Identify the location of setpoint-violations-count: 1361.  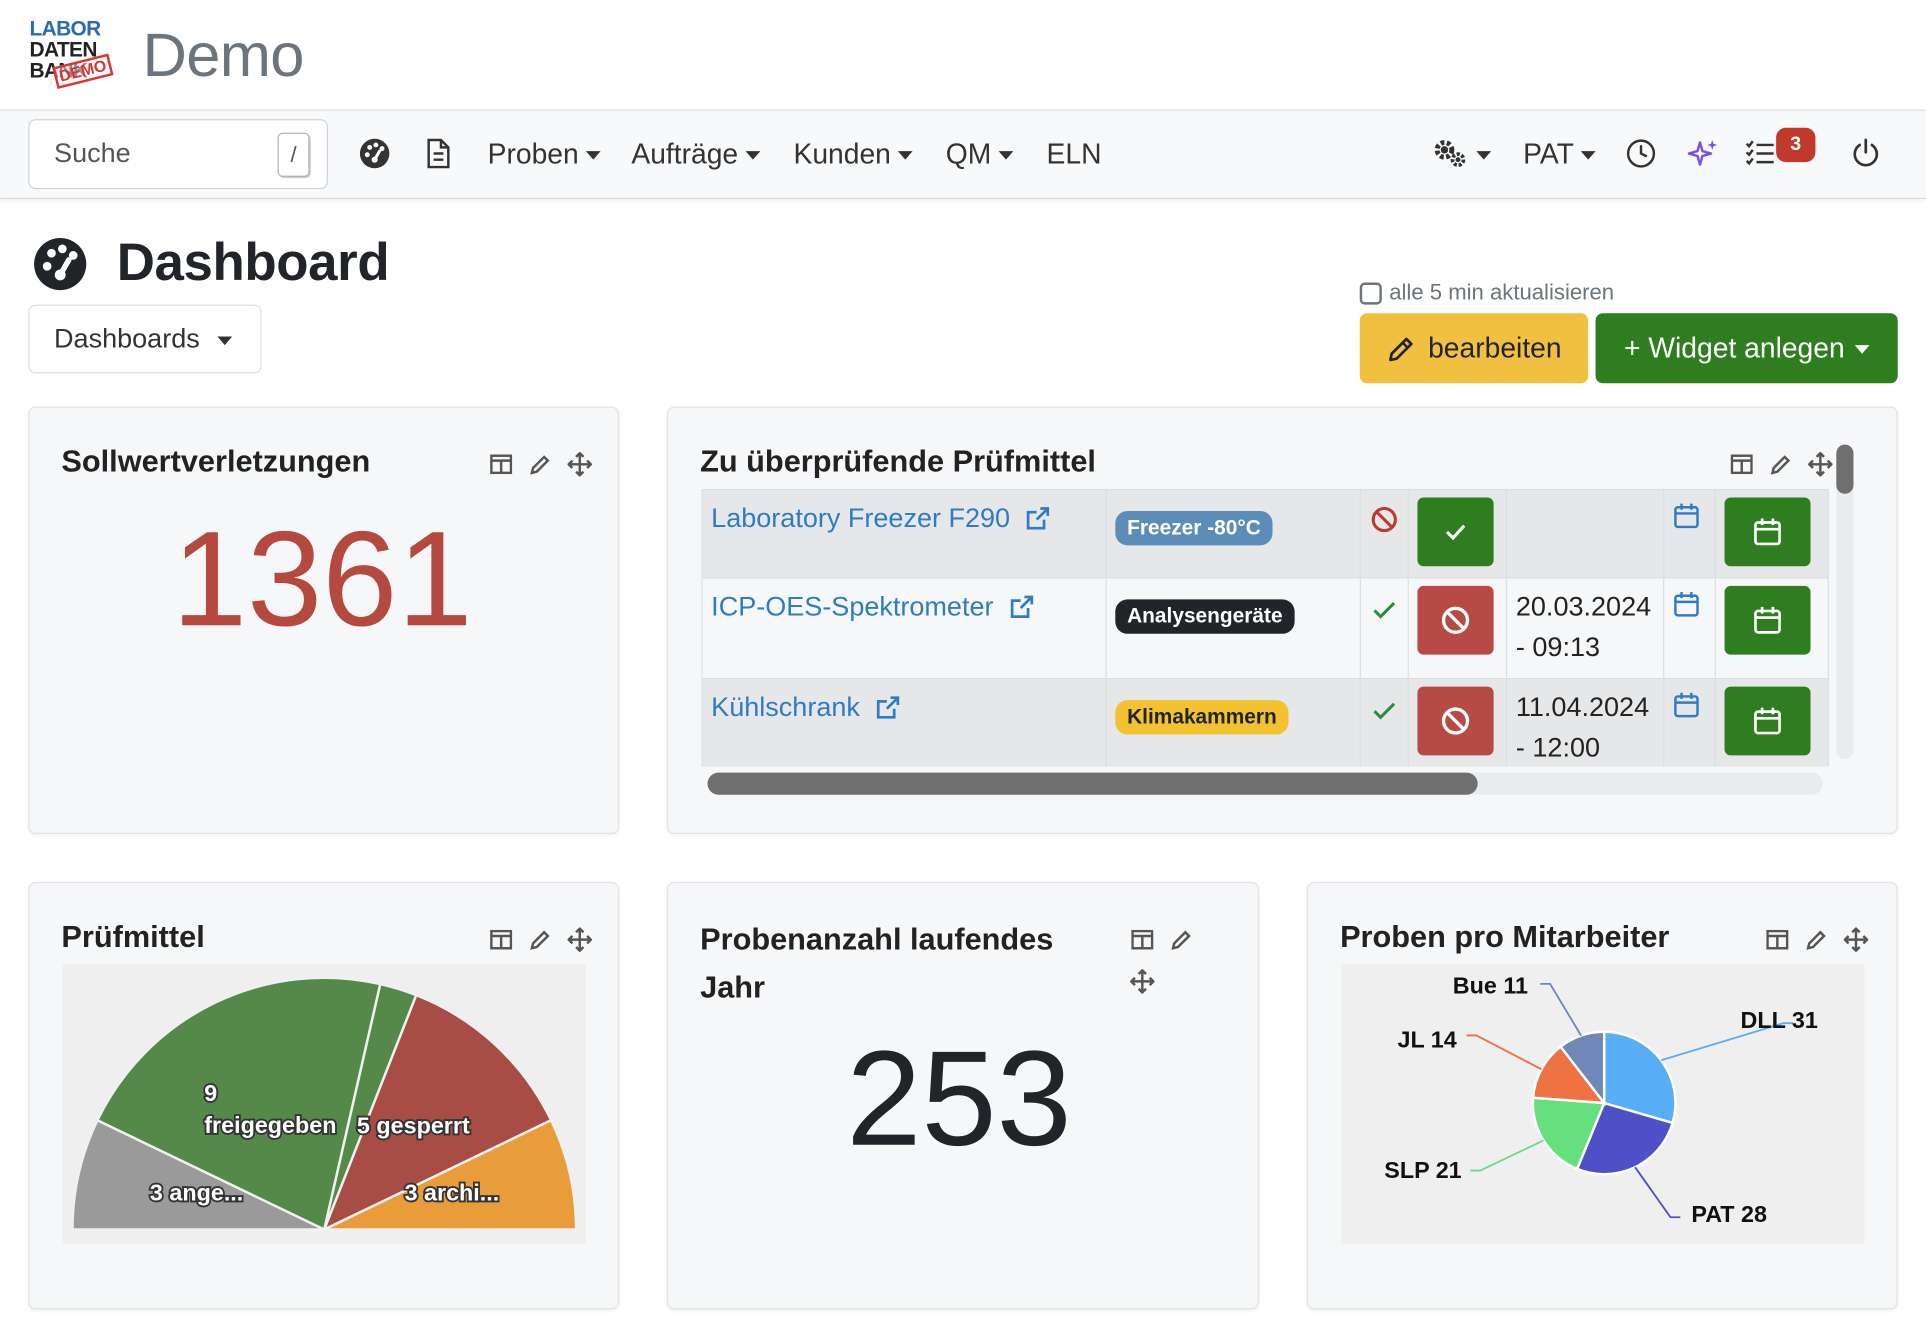
(322, 579).